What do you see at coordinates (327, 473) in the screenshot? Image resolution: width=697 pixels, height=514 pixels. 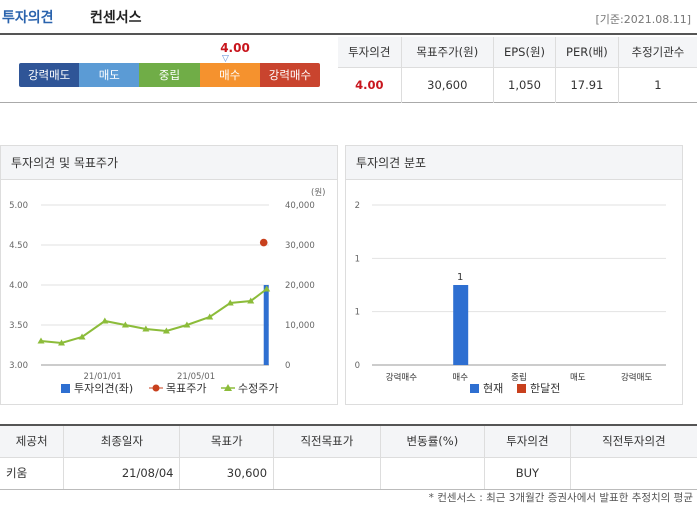 I see `cell-prev-target` at bounding box center [327, 473].